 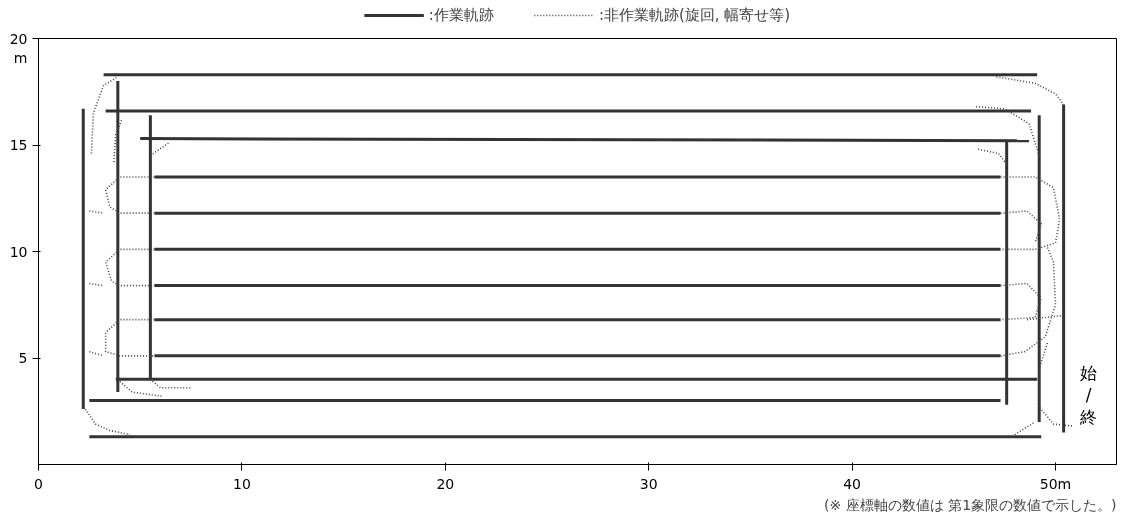 I want to click on x-tick-label: 30, so click(x=648, y=483).